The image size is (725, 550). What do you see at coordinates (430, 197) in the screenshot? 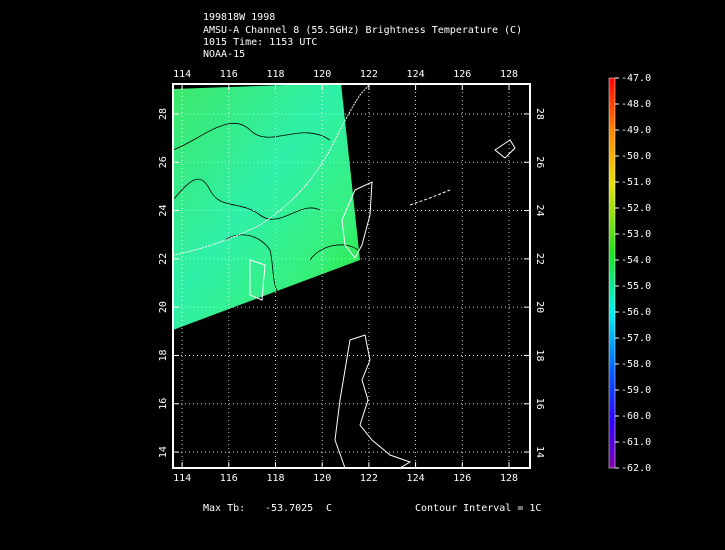
I see `islands` at bounding box center [430, 197].